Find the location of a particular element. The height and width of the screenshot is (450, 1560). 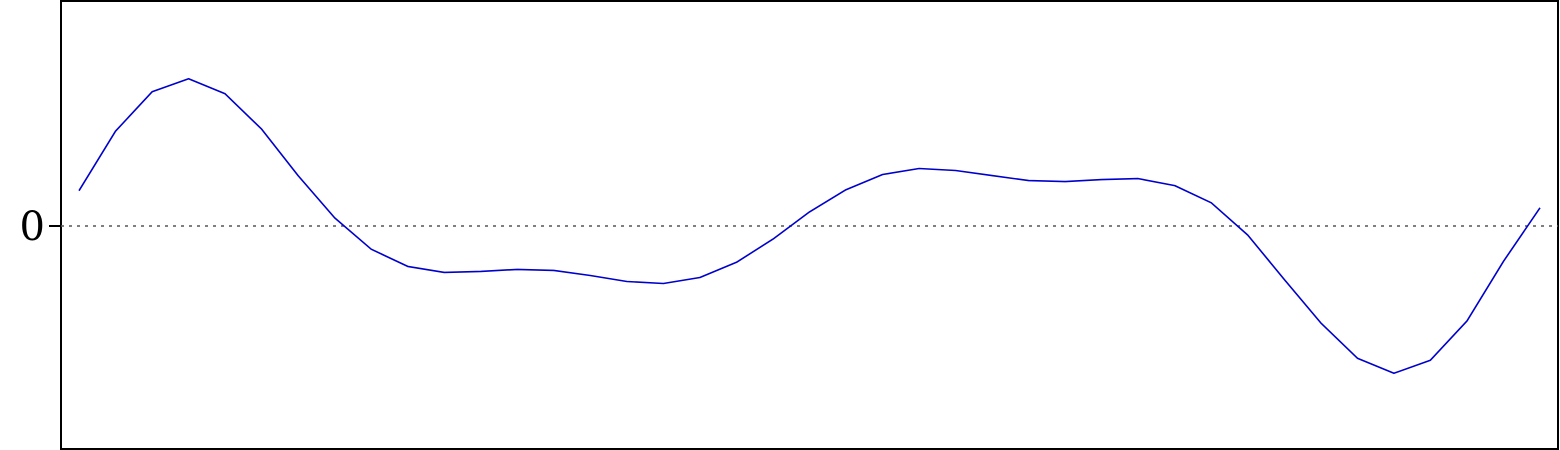

y-tick-label-0: 0 is located at coordinates (32, 227).